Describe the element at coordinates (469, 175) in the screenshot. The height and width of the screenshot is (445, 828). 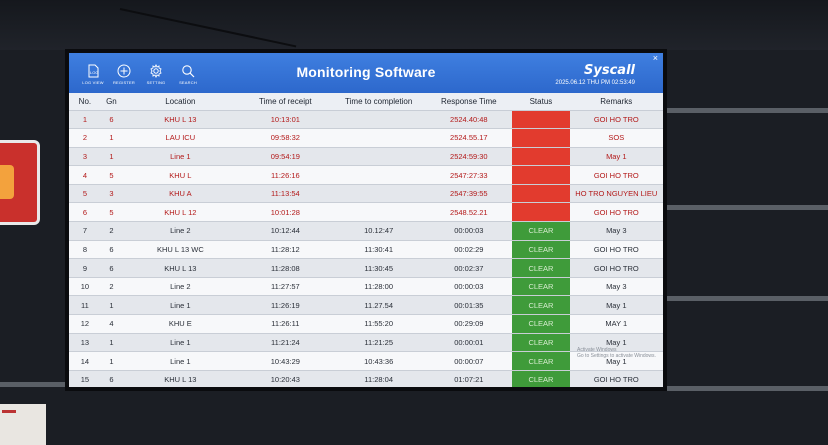
I see `cell-response: 2547:27:33` at that location.